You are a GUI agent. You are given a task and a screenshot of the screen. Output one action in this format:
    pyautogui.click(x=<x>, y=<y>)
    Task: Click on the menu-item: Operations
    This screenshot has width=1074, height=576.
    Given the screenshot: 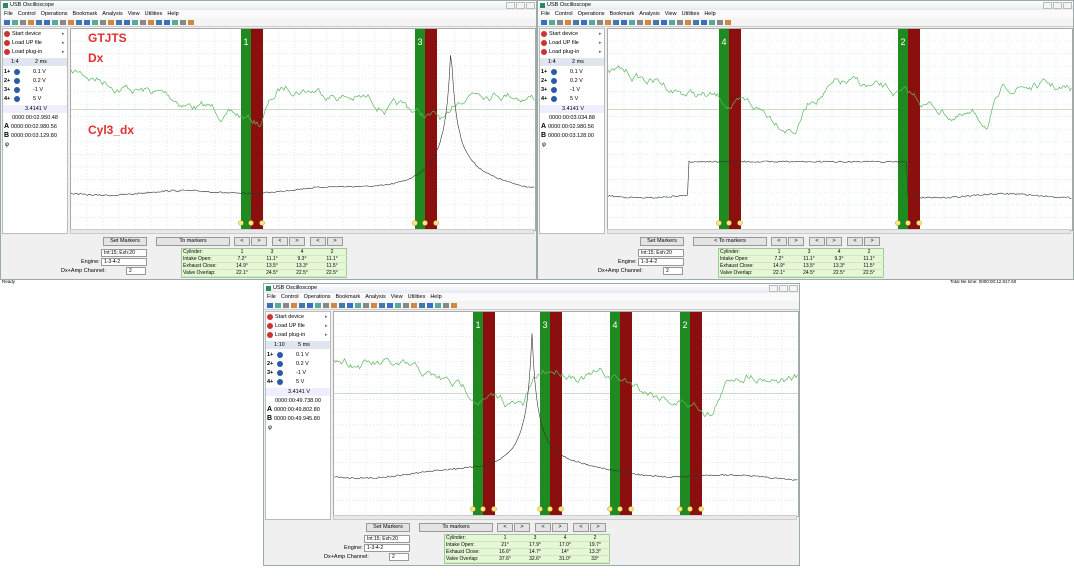 What is the action you would take?
    pyautogui.click(x=54, y=14)
    